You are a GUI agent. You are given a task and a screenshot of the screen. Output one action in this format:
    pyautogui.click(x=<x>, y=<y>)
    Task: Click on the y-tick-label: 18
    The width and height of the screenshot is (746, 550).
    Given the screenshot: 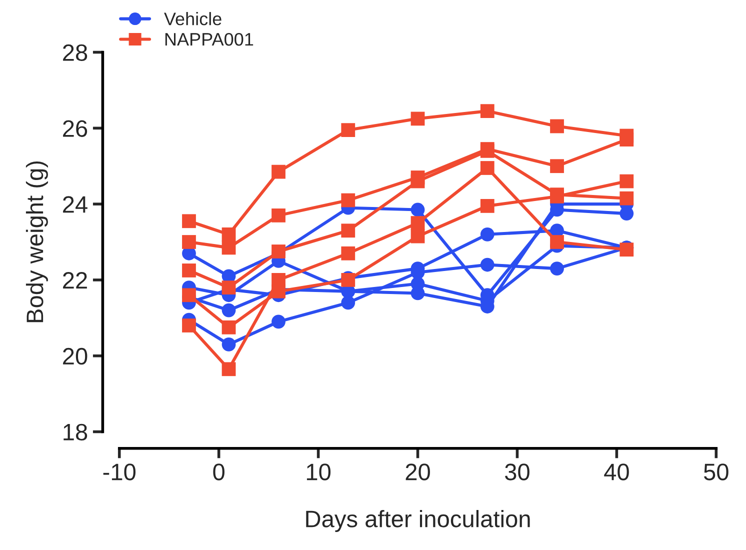 What is the action you would take?
    pyautogui.click(x=76, y=432)
    